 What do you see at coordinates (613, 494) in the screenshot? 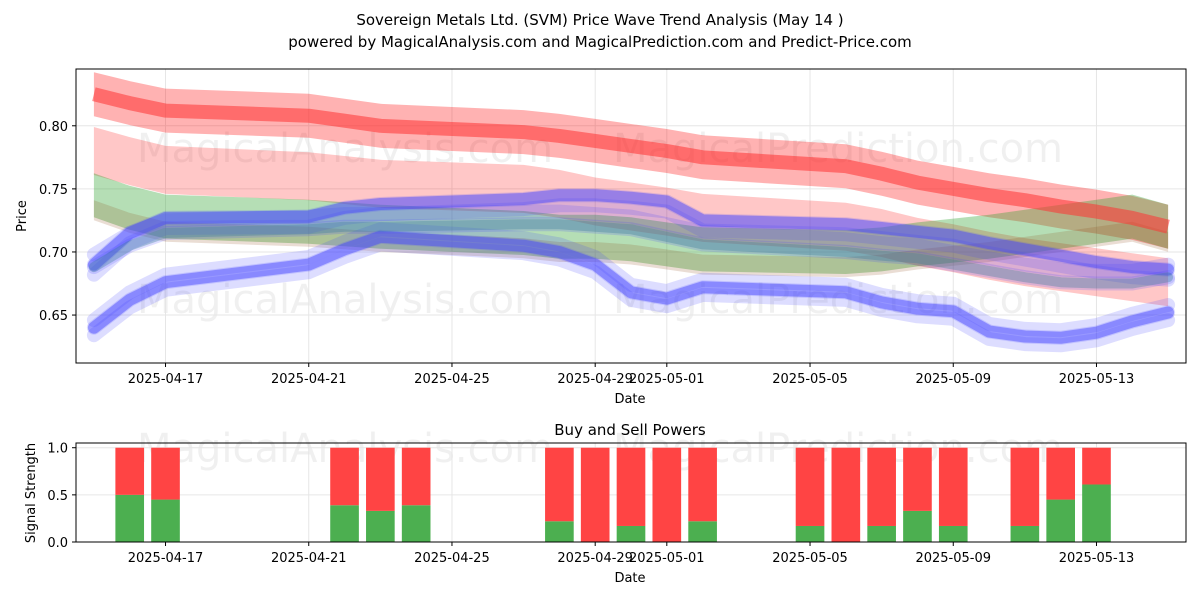
I see `signal-bars` at bounding box center [613, 494].